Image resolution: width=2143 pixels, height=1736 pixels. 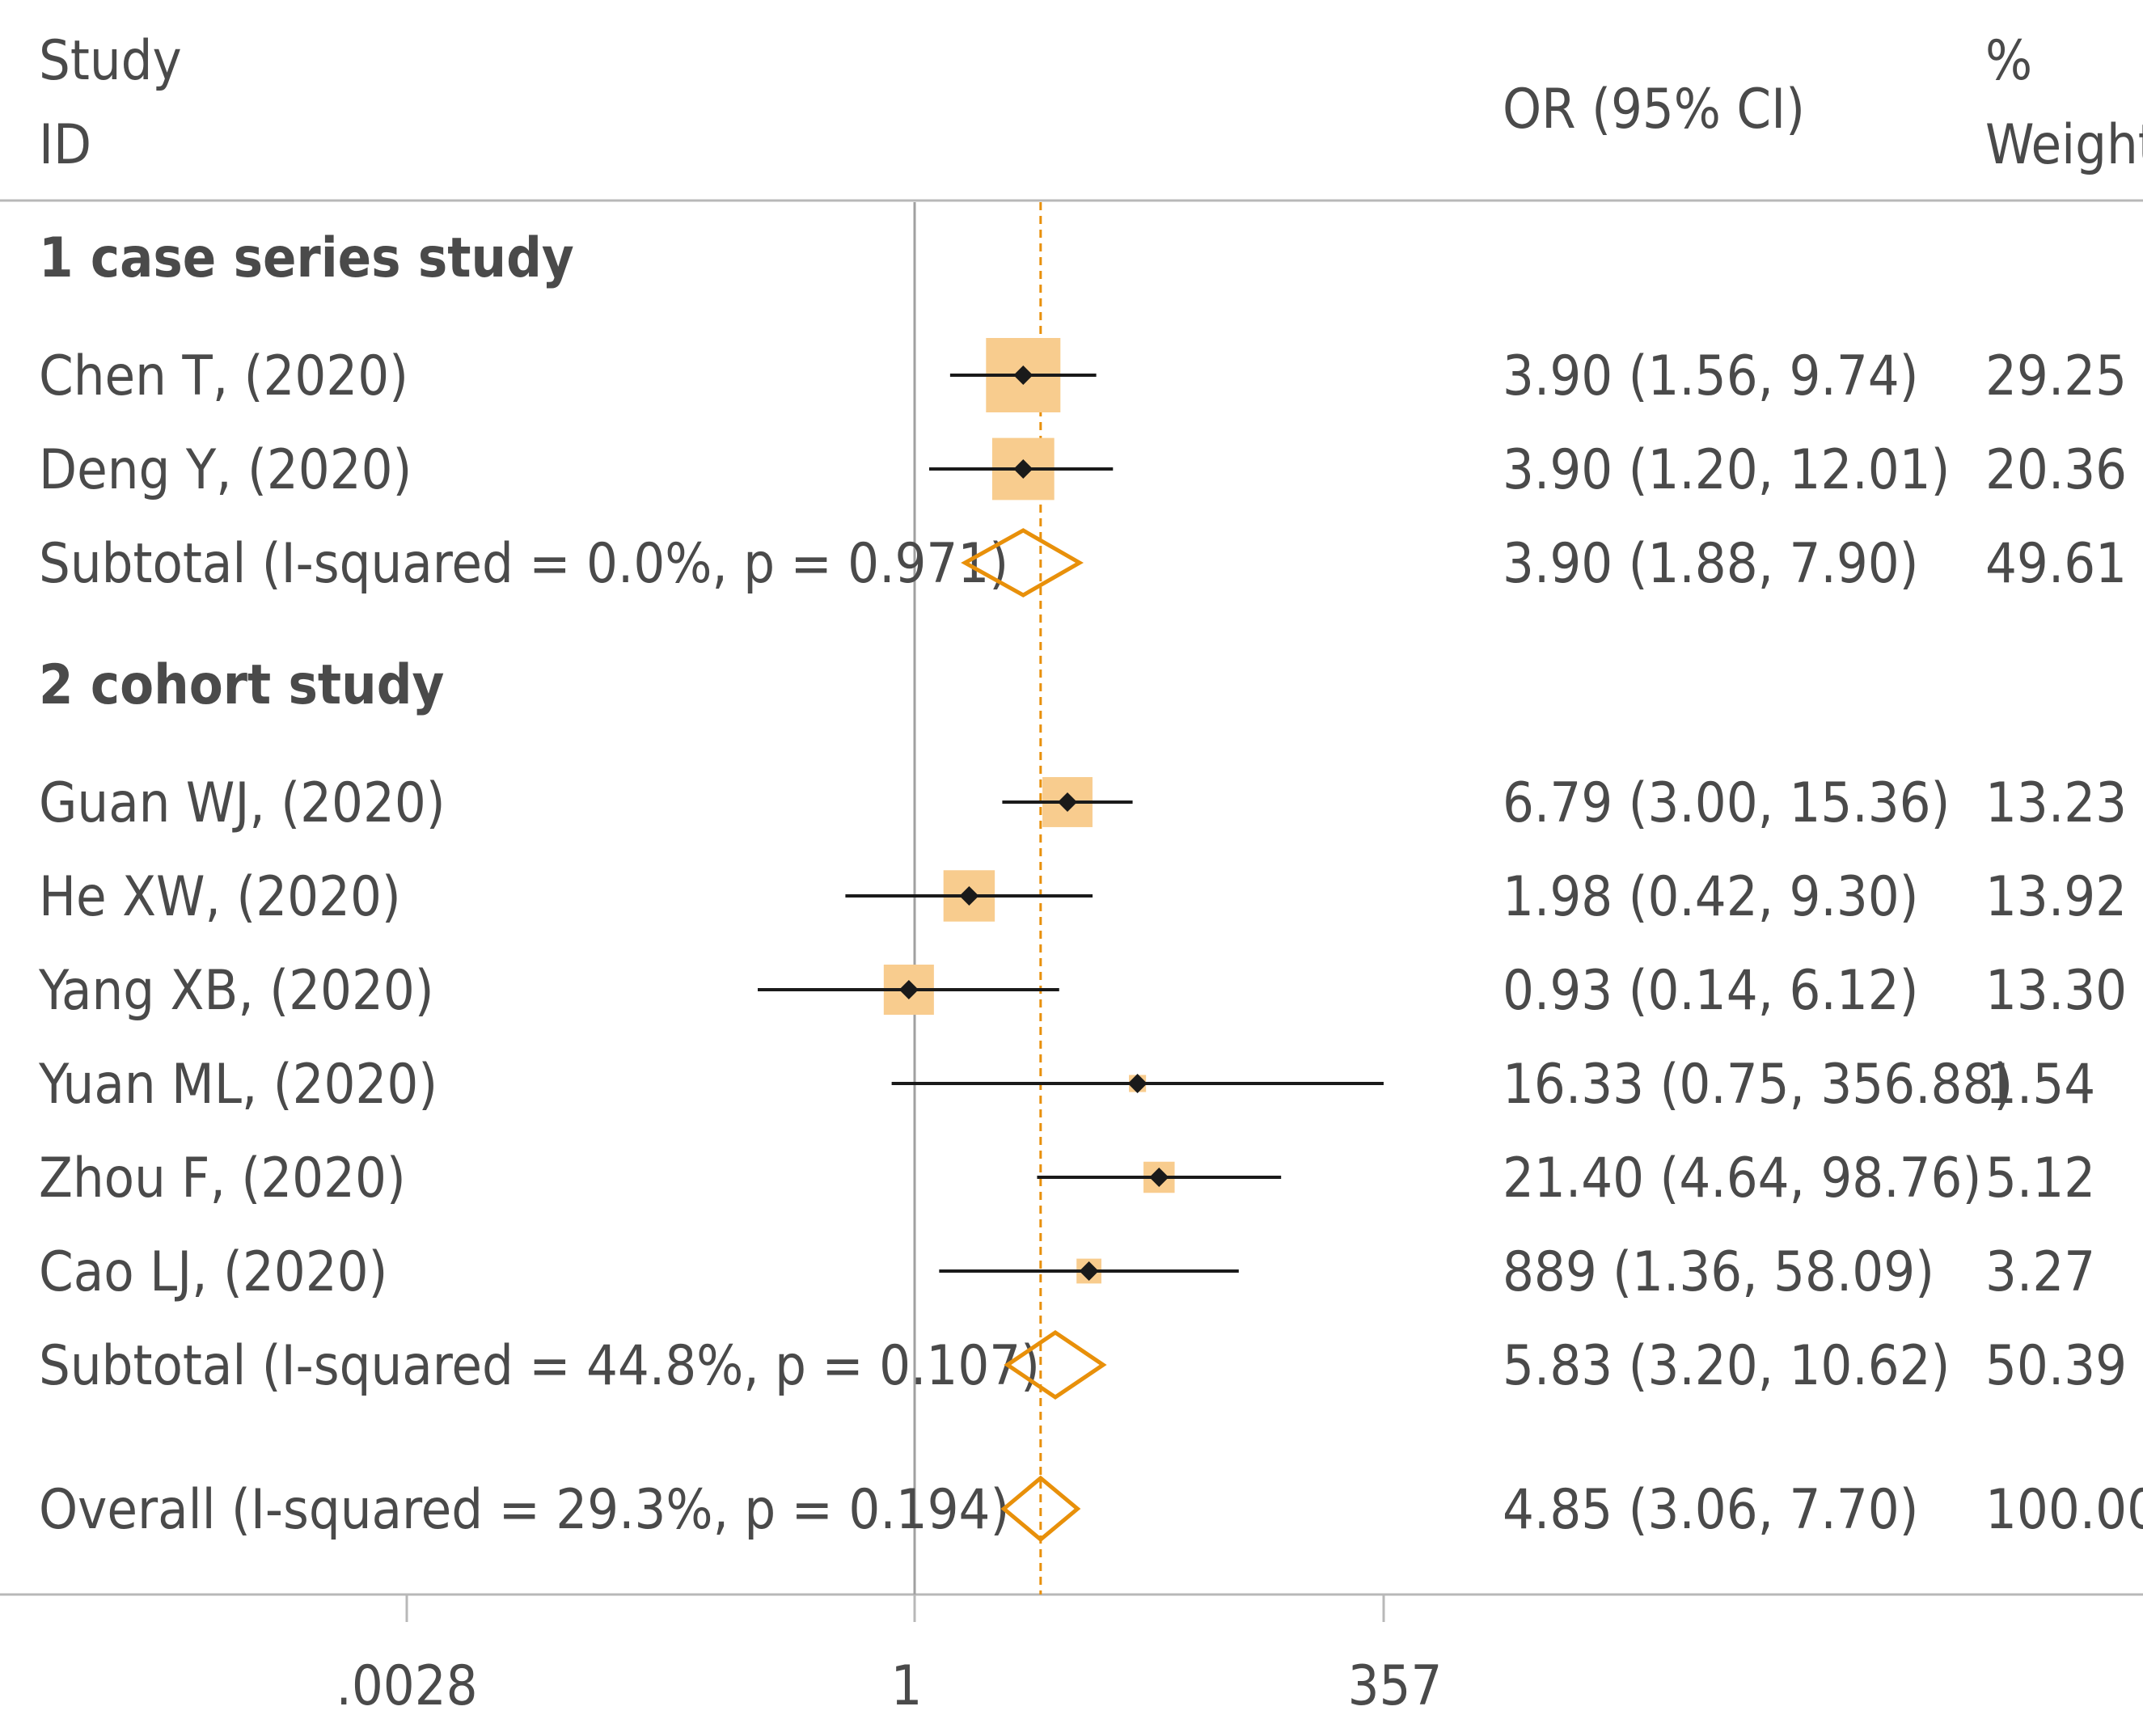 What do you see at coordinates (1711, 991) in the screenshot?
I see `study-ci-text: 0.93 (0.14, 6.12)` at bounding box center [1711, 991].